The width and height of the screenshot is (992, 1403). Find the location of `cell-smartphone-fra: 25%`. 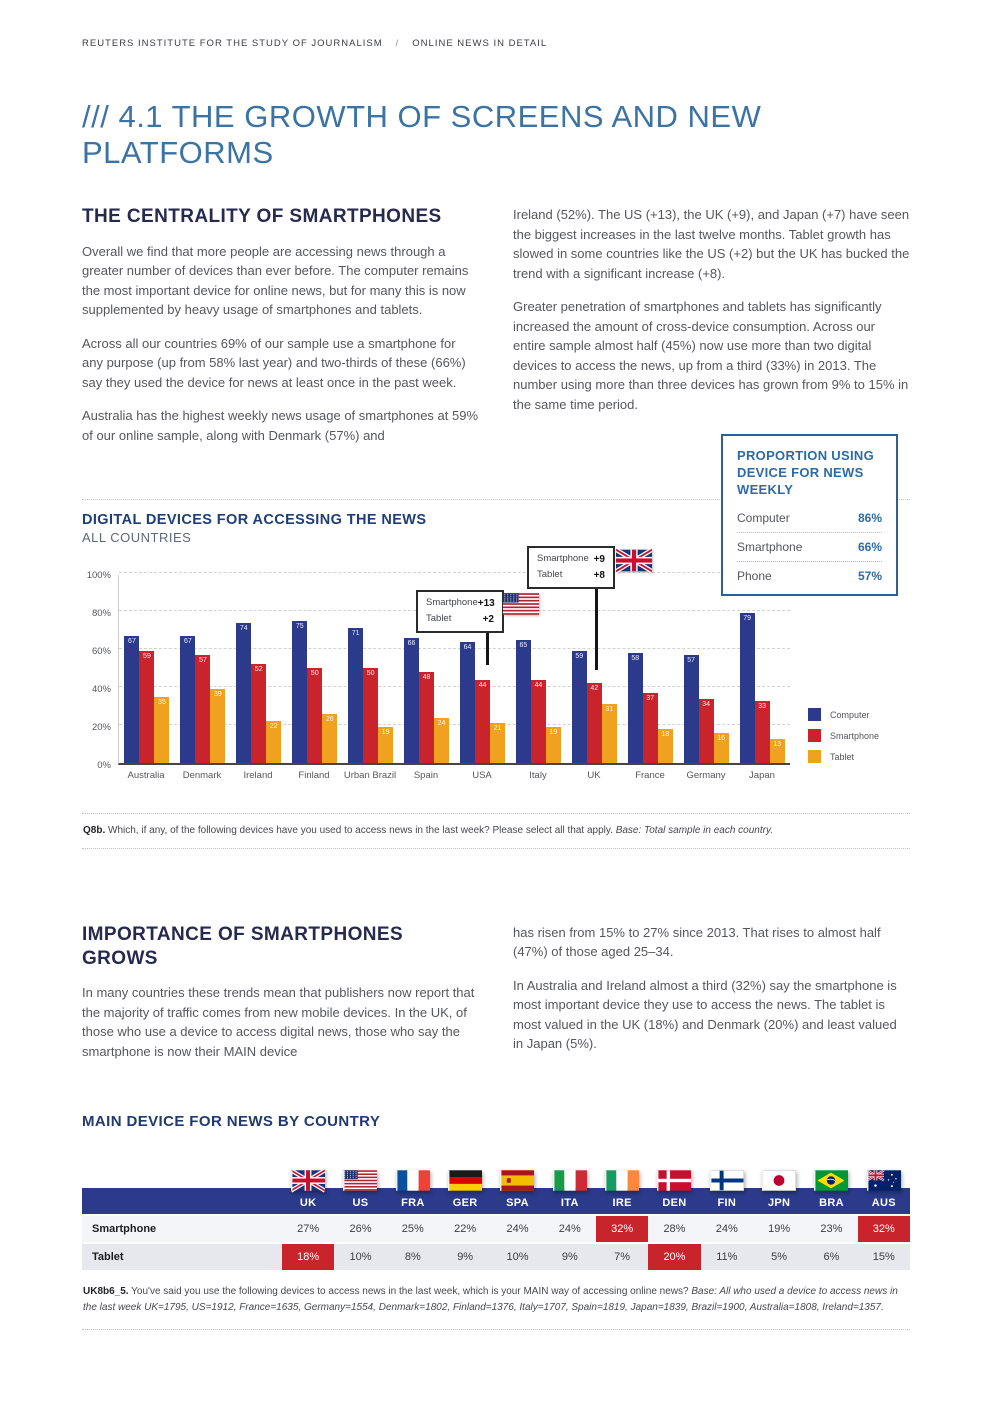

cell-smartphone-fra: 25% is located at coordinates (412, 1229).